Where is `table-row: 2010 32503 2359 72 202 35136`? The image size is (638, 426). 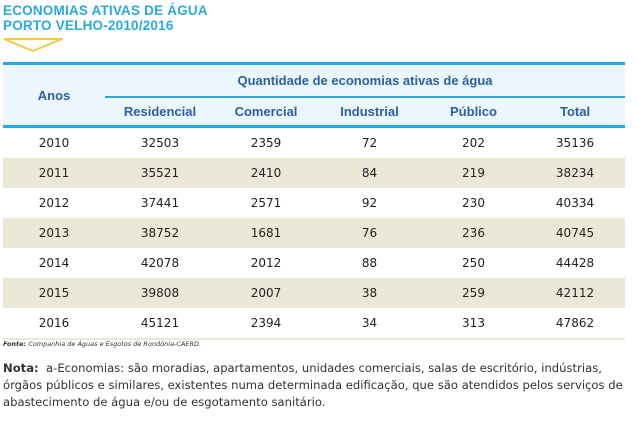
table-row: 2010 32503 2359 72 202 35136 is located at coordinates (314, 143).